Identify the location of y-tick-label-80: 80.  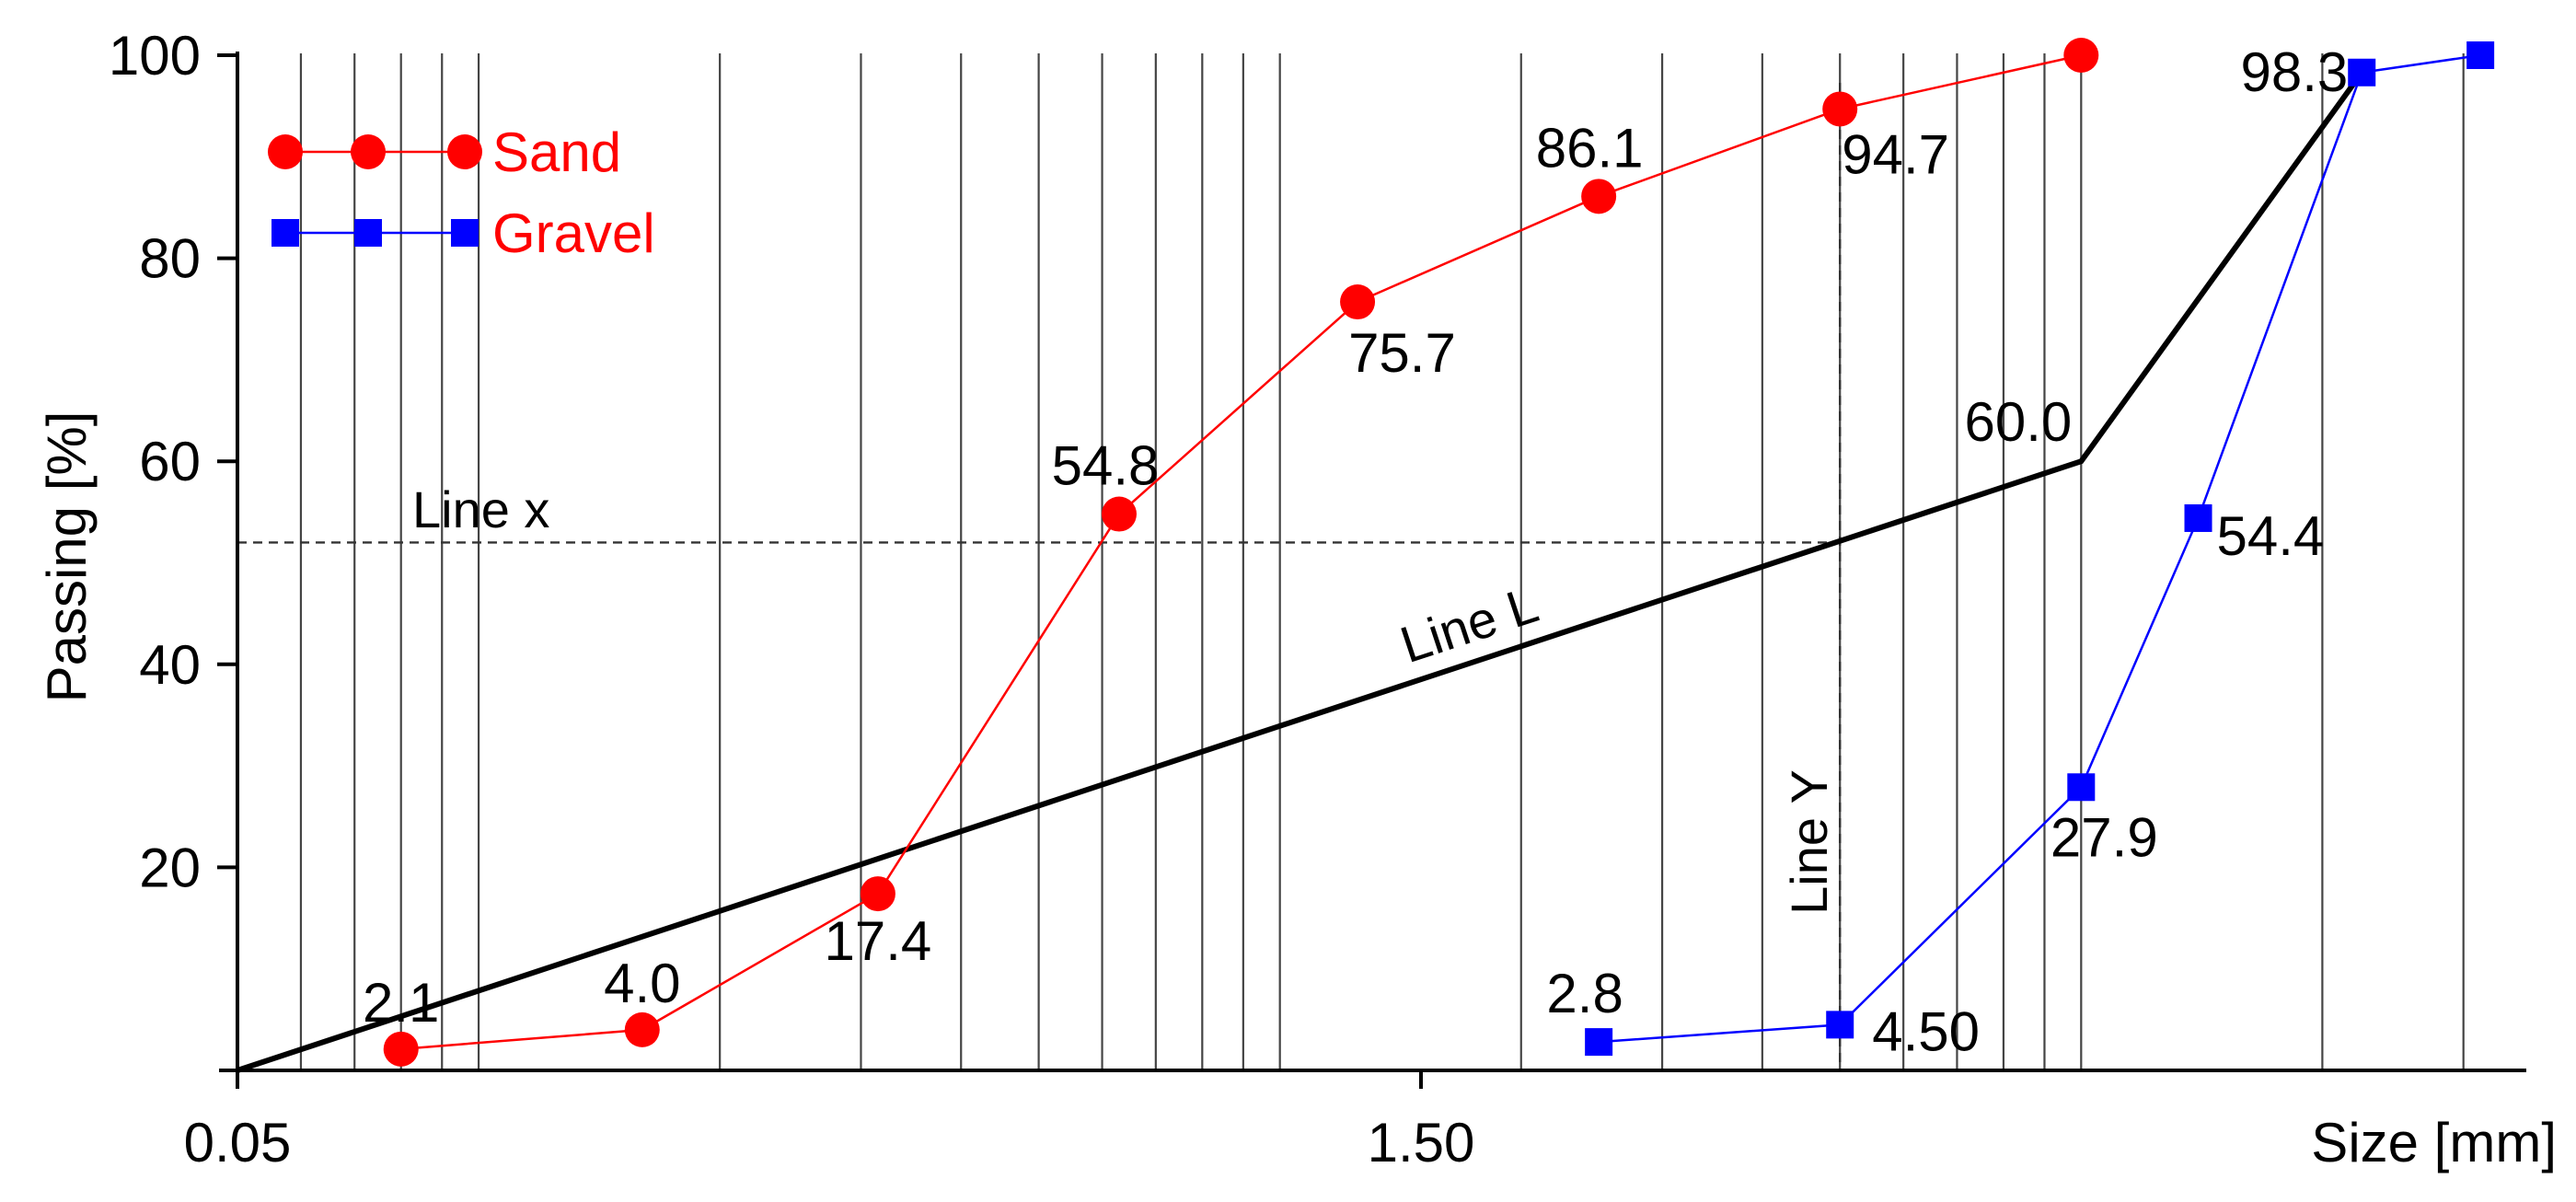
(170, 259).